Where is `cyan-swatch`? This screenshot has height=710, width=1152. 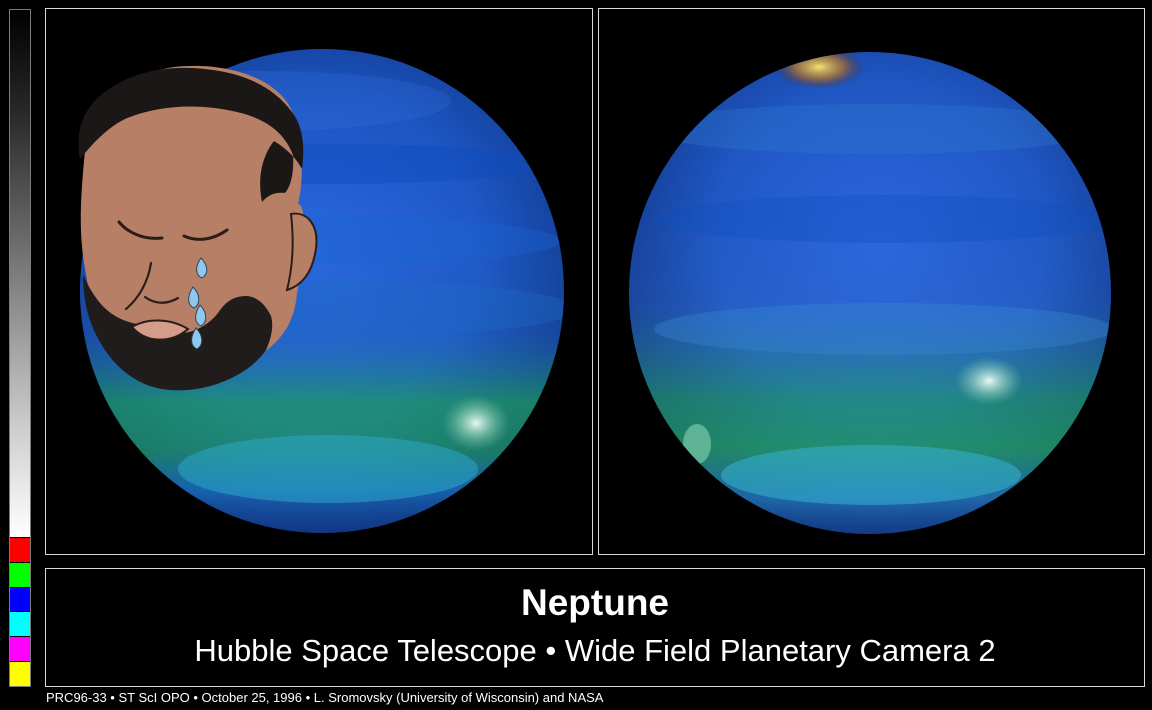 cyan-swatch is located at coordinates (20, 624).